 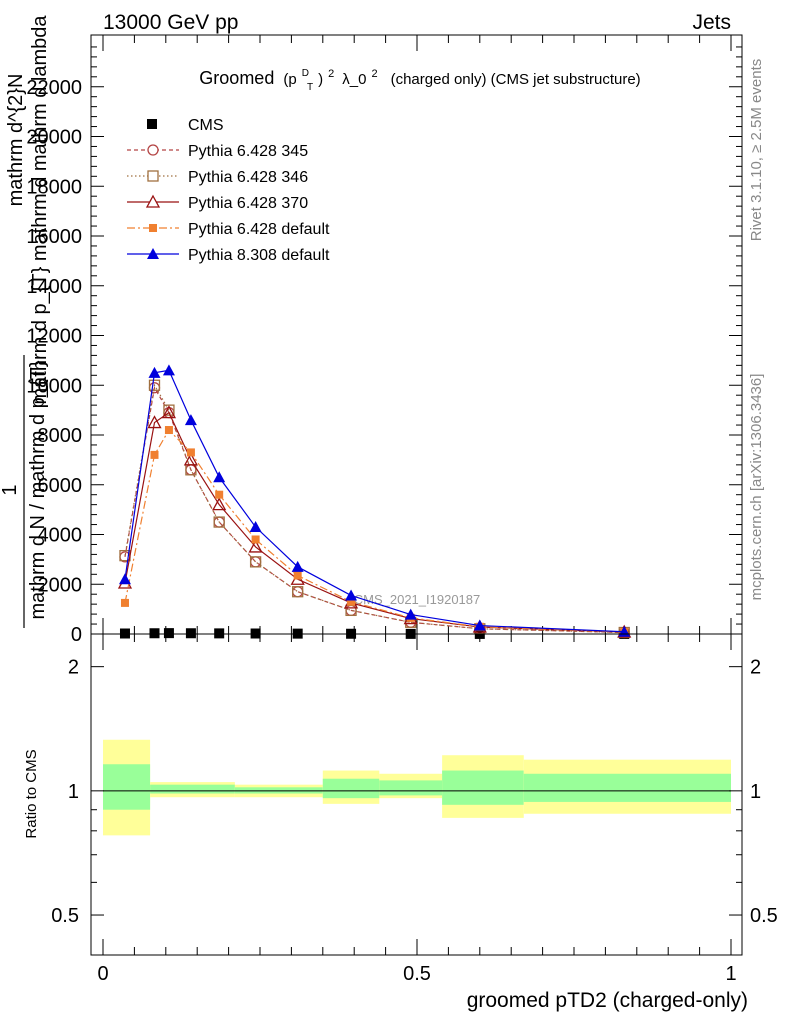 What do you see at coordinates (259, 229) in the screenshot?
I see `legend-label-p6def: Pythia 6.428 default` at bounding box center [259, 229].